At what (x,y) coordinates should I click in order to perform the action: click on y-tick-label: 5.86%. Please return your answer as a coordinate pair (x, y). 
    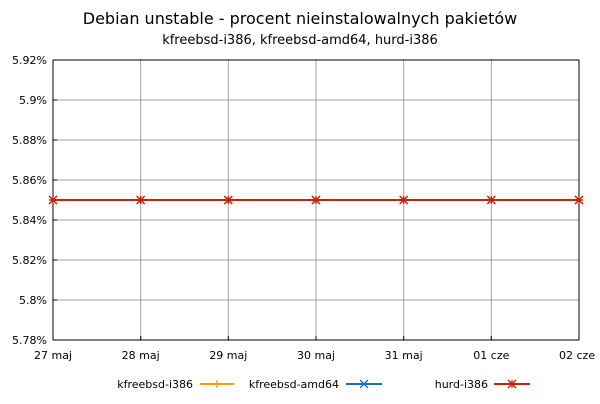
    Looking at the image, I should click on (29, 180).